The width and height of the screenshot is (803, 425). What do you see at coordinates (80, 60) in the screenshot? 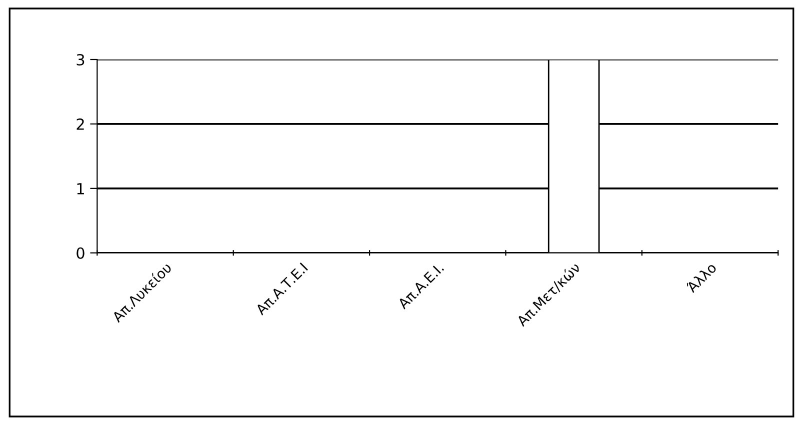
I see `y-tick-label: 3` at bounding box center [80, 60].